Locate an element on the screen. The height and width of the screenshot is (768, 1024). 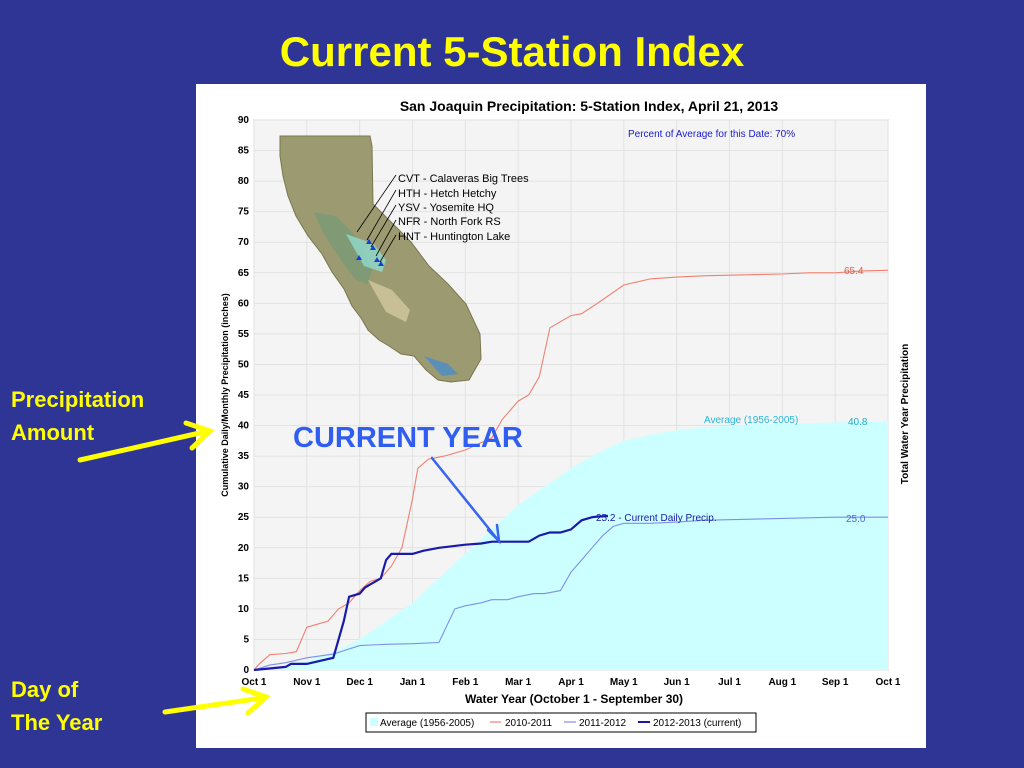
x-tick-label: Jul 1 is located at coordinates (729, 682).